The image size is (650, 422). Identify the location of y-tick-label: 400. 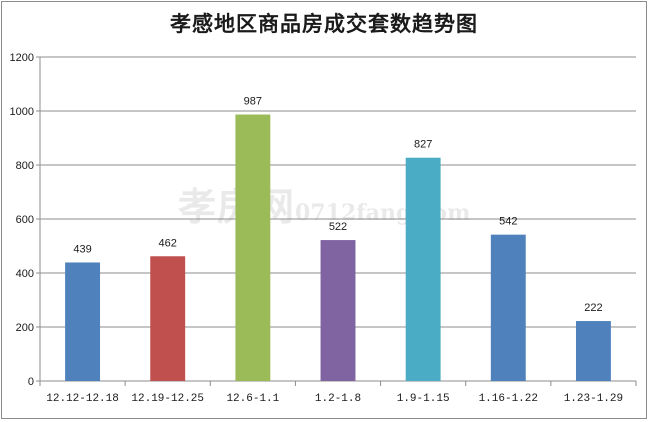
(25, 274).